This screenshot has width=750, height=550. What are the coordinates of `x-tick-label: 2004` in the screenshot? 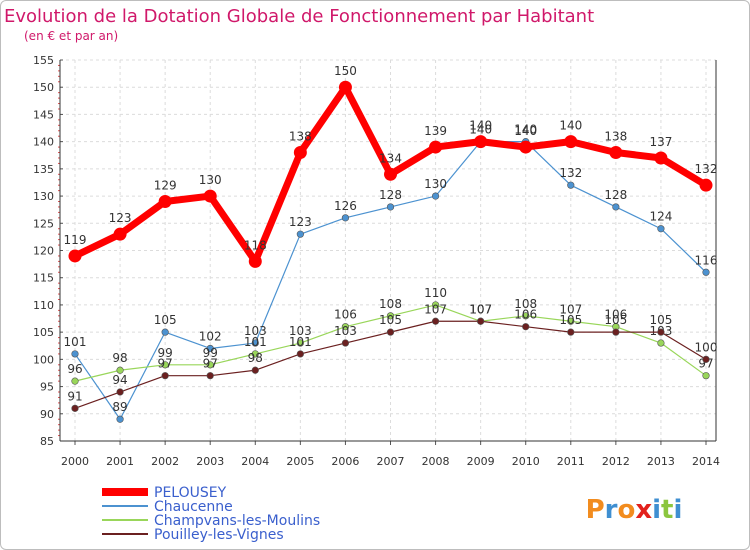 It's located at (255, 461).